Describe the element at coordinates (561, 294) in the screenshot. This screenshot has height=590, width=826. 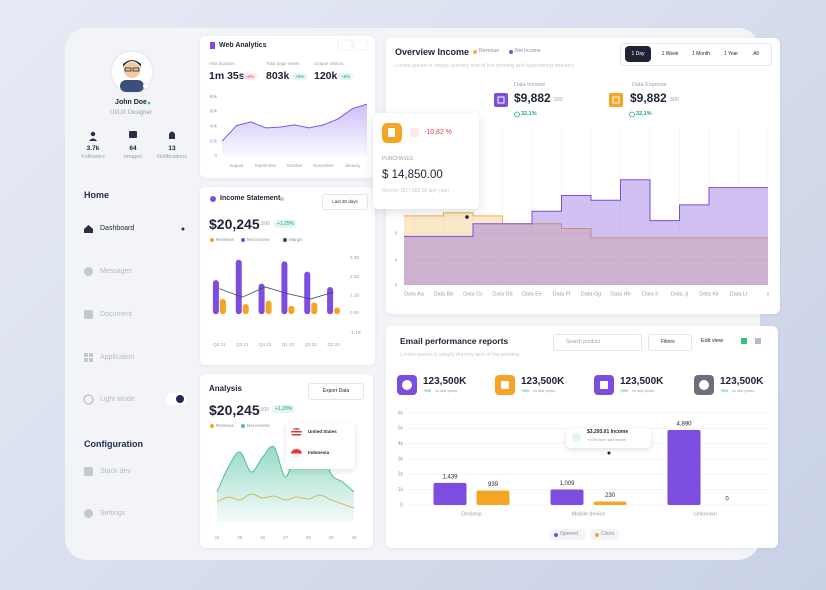
I see `x-tick-label: Data Ff` at that location.